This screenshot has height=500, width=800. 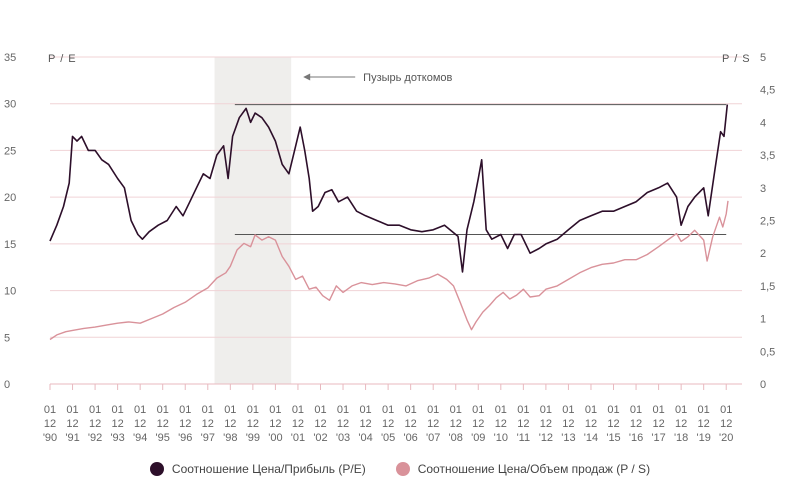 I want to click on right-axis-ticks: 0 0,5 1 1,5 2 2,5 3 3,5 4 4,5 5, so click(x=767, y=221).